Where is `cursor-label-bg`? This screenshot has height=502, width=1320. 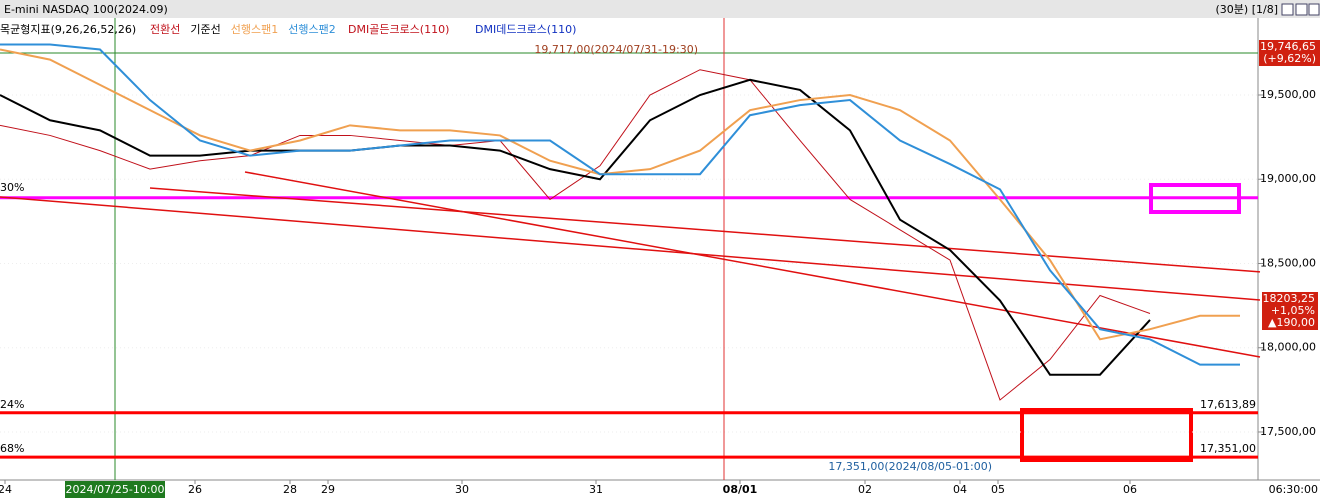 cursor-label-bg is located at coordinates (115, 489).